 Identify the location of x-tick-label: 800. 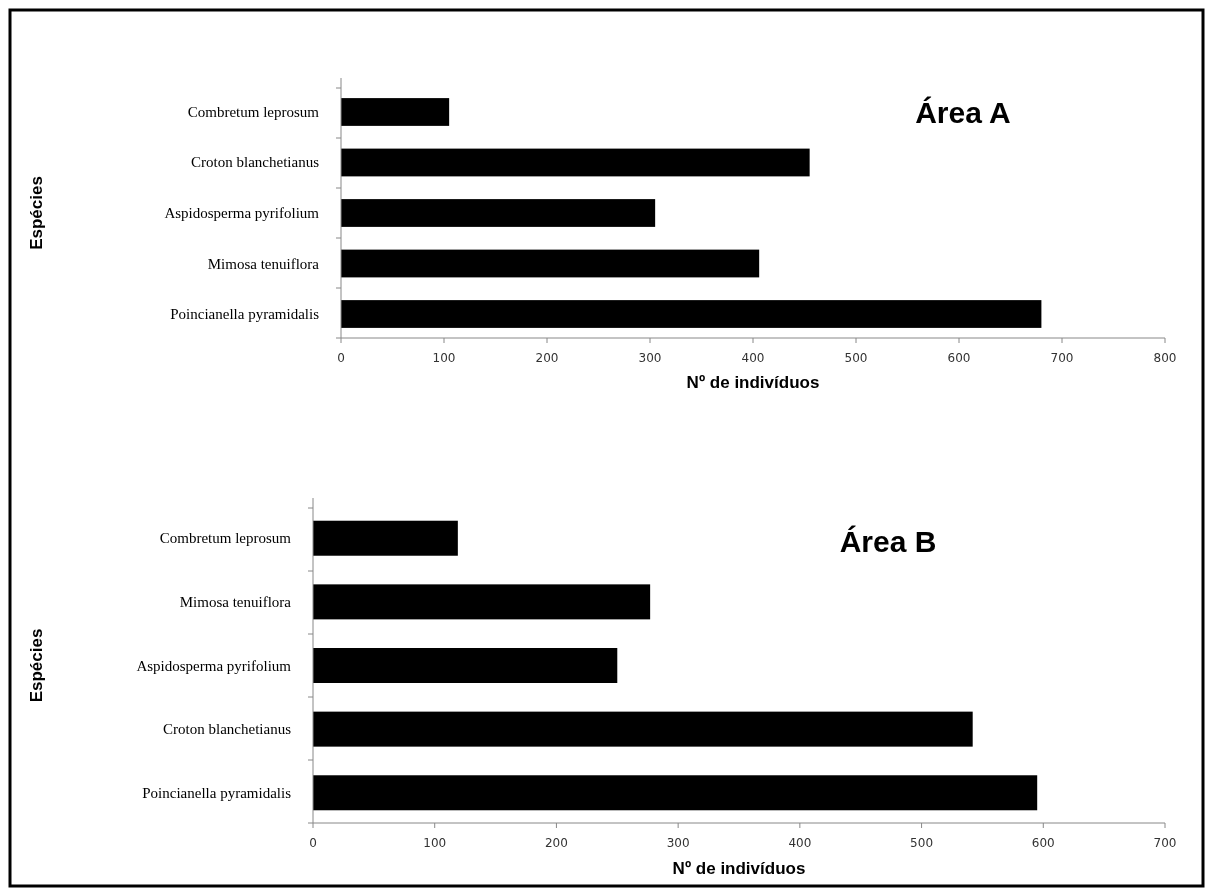
(1165, 358).